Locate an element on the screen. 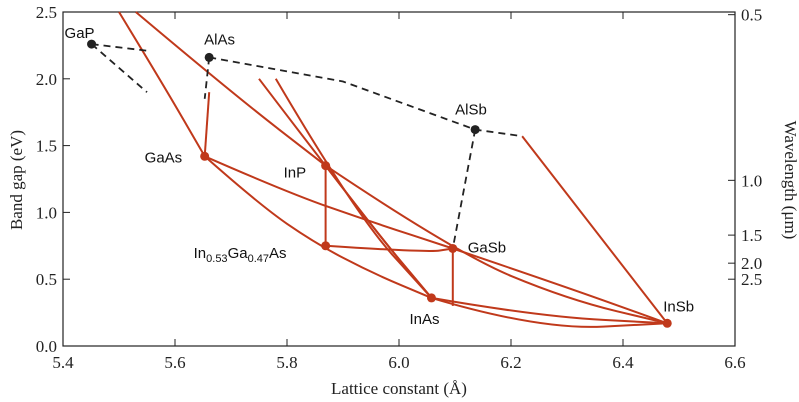 This screenshot has width=799, height=402. point-label-part: In is located at coordinates (200, 253).